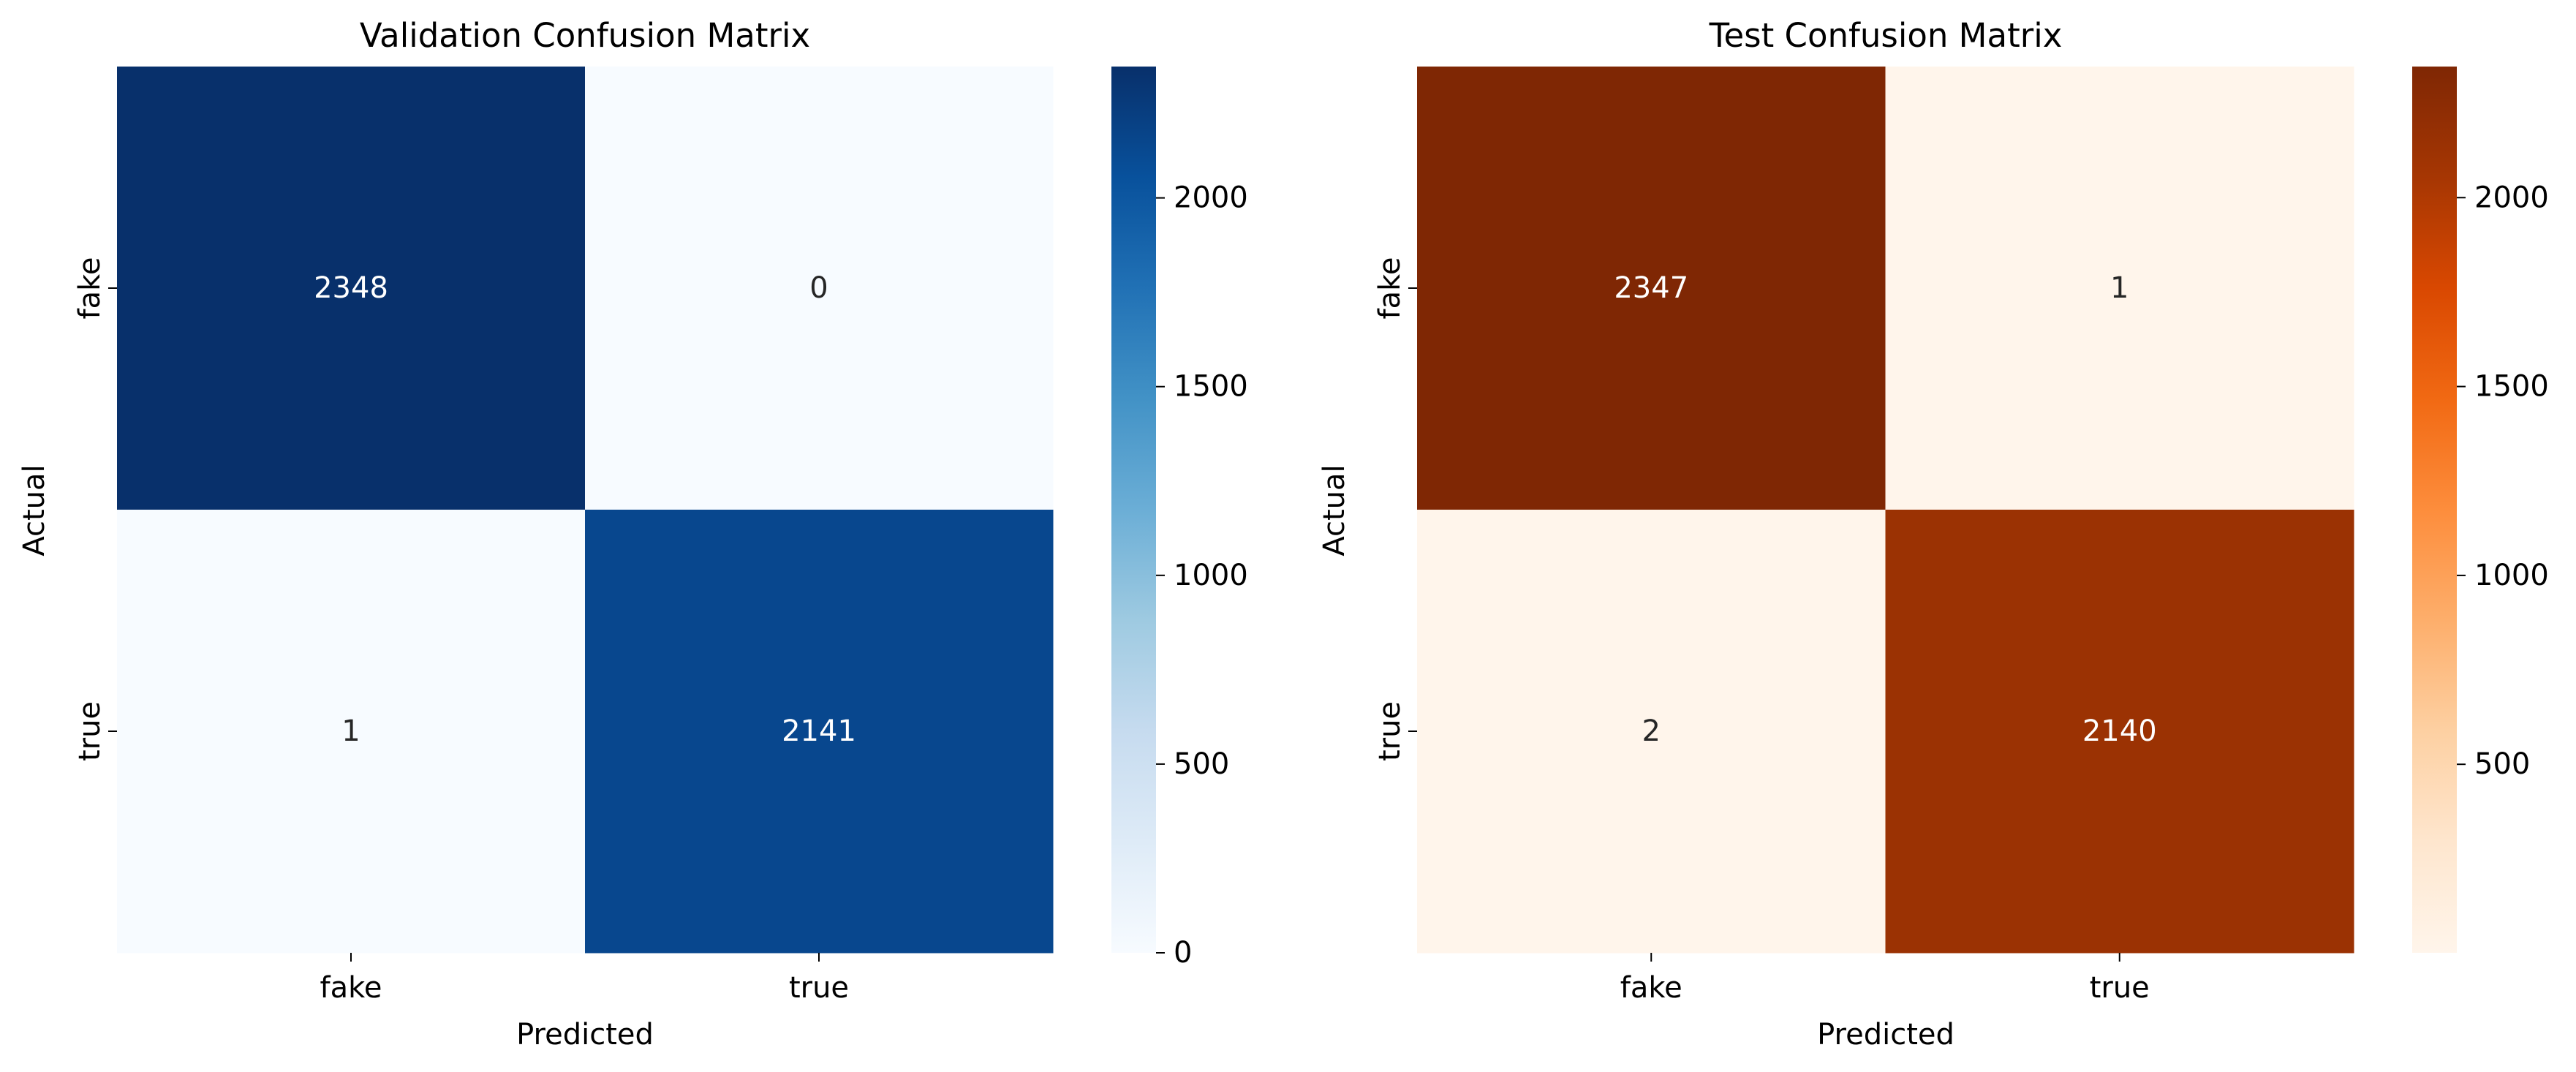 This screenshot has height=1072, width=2576. What do you see at coordinates (1183, 953) in the screenshot?
I see `colorbar-tick-label: 0` at bounding box center [1183, 953].